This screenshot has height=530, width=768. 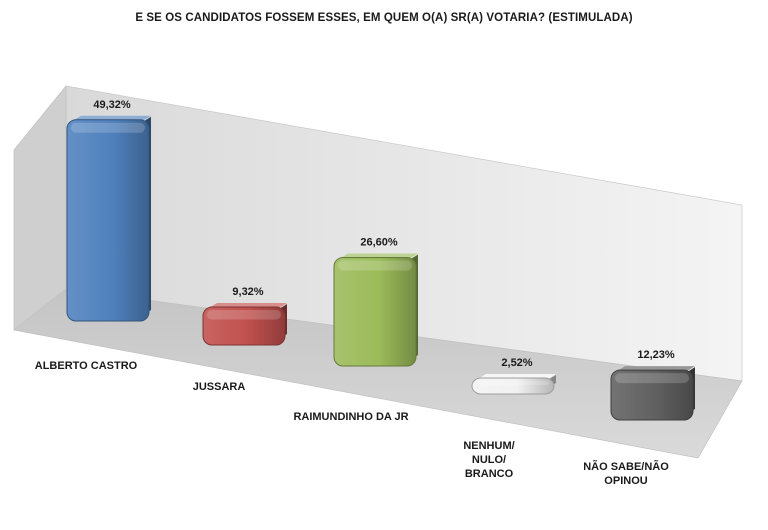 What do you see at coordinates (379, 242) in the screenshot?
I see `value-label-2: 26,60%` at bounding box center [379, 242].